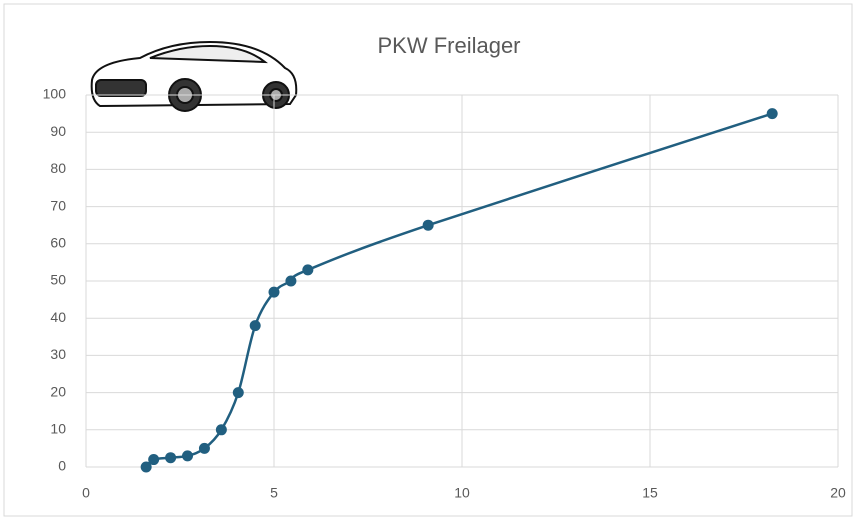  Describe the element at coordinates (58, 354) in the screenshot. I see `y-tick-label: 30` at that location.